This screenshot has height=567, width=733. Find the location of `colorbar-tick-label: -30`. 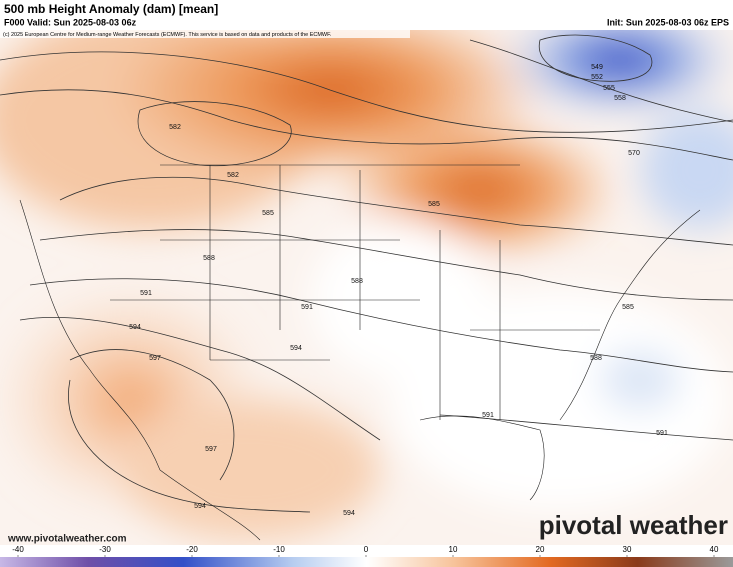

colorbar-tick-label: -30 is located at coordinates (105, 549).